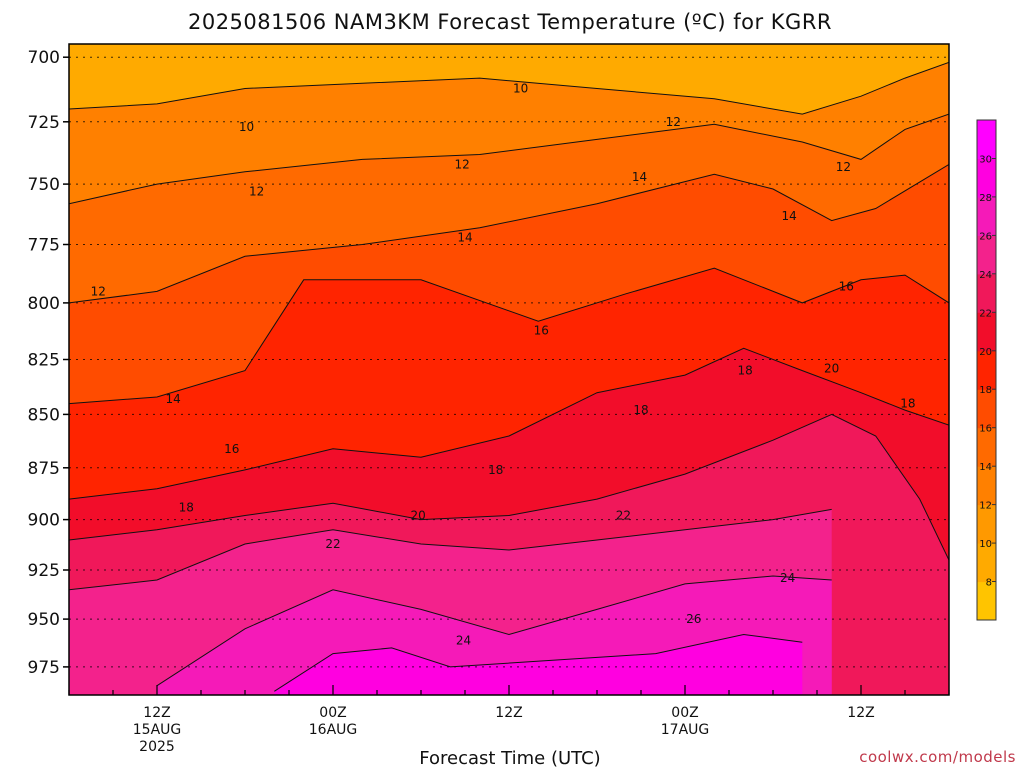 The height and width of the screenshot is (768, 1024). What do you see at coordinates (44, 415) in the screenshot?
I see `y-tick-label-850: 850` at bounding box center [44, 415].